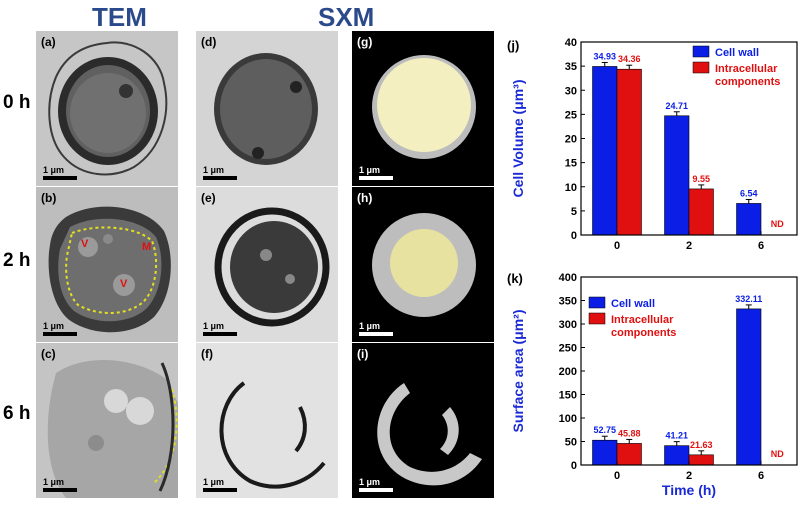  I want to click on panel-label: (b), so click(49, 198).